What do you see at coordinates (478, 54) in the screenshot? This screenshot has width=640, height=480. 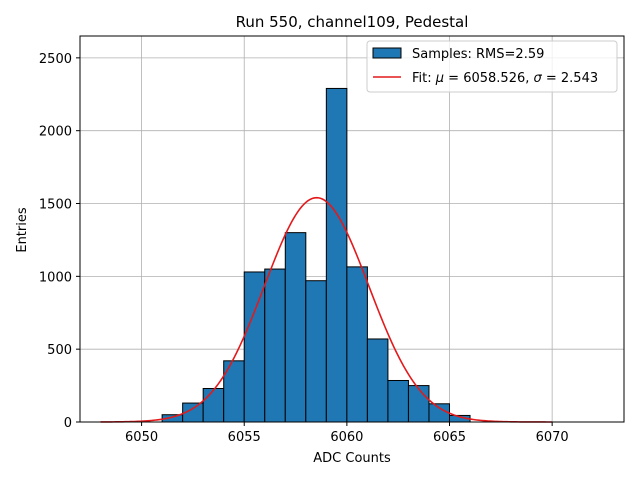 I see `legend-histogram-label: Samples: RMS=2.59` at bounding box center [478, 54].